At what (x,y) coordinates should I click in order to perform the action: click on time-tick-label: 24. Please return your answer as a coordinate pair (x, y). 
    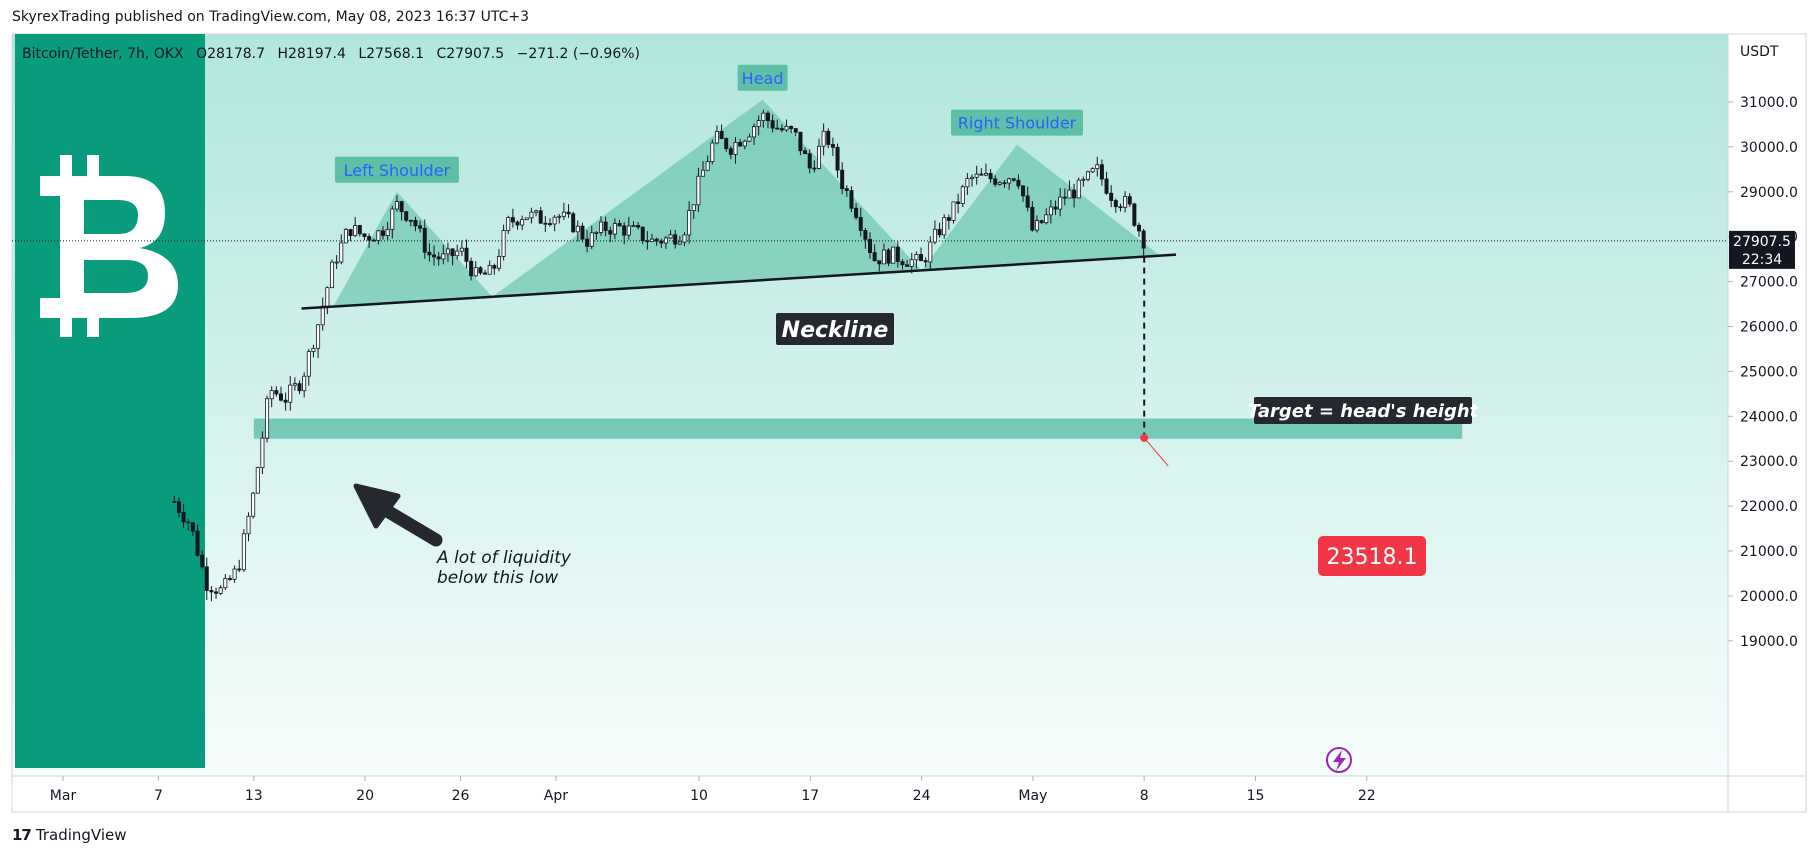
    Looking at the image, I should click on (922, 796).